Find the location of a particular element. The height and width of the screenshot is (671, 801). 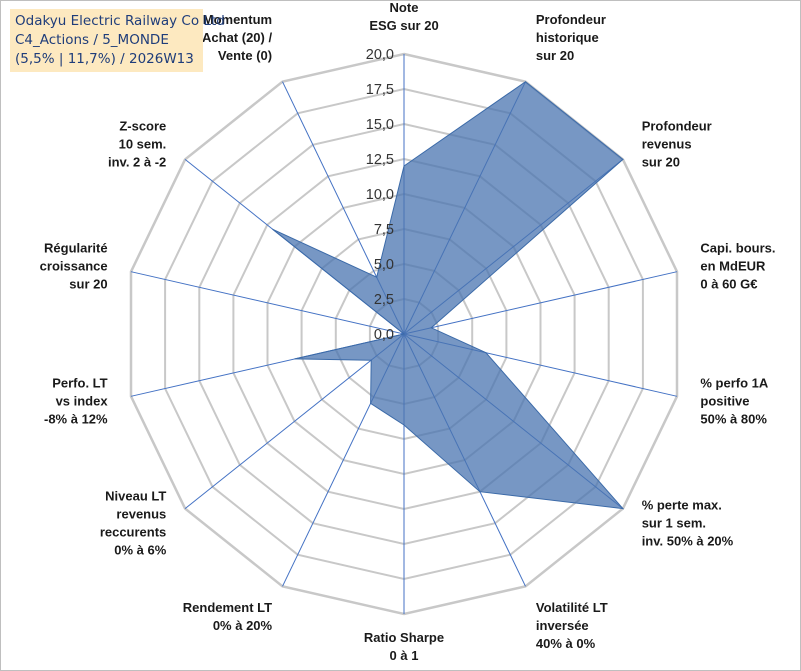

axis-label-line: Niveau LT is located at coordinates (135, 496).